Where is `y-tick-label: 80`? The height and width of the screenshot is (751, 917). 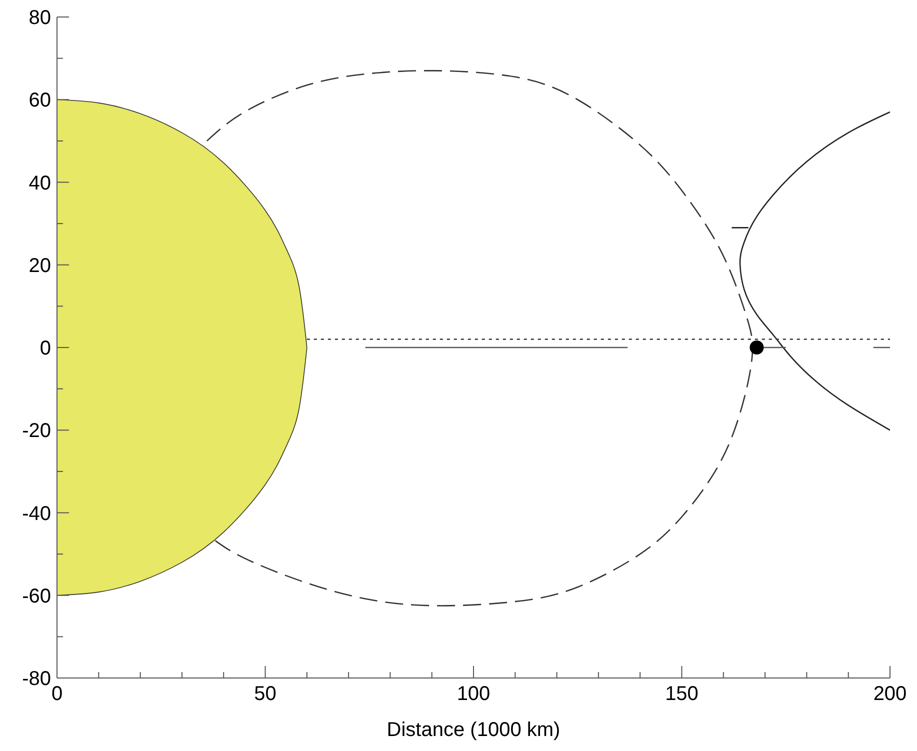
y-tick-label: 80 is located at coordinates (39, 18).